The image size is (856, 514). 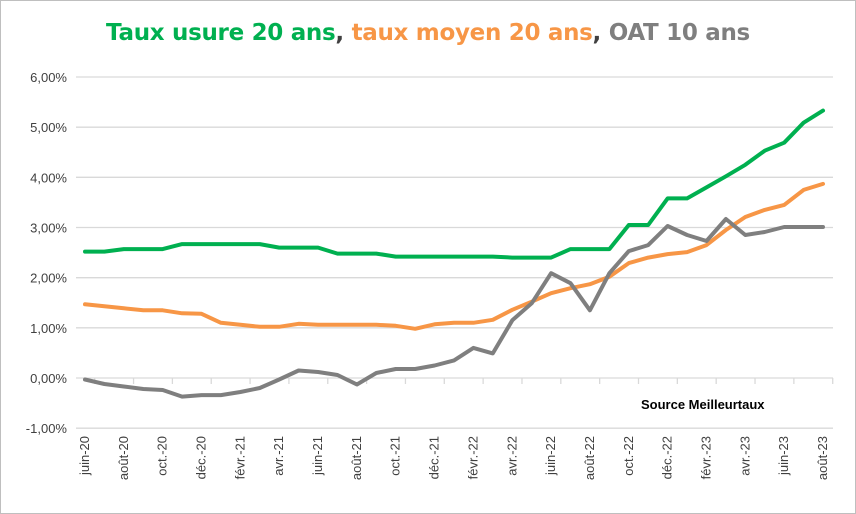 What do you see at coordinates (221, 33) in the screenshot?
I see `title-usure: Taux usure 20 ans` at bounding box center [221, 33].